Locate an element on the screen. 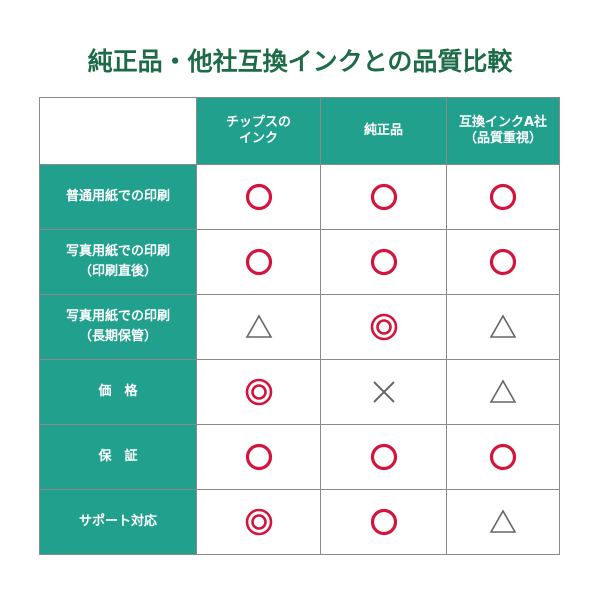  column-header: 純正品 is located at coordinates (383, 131).